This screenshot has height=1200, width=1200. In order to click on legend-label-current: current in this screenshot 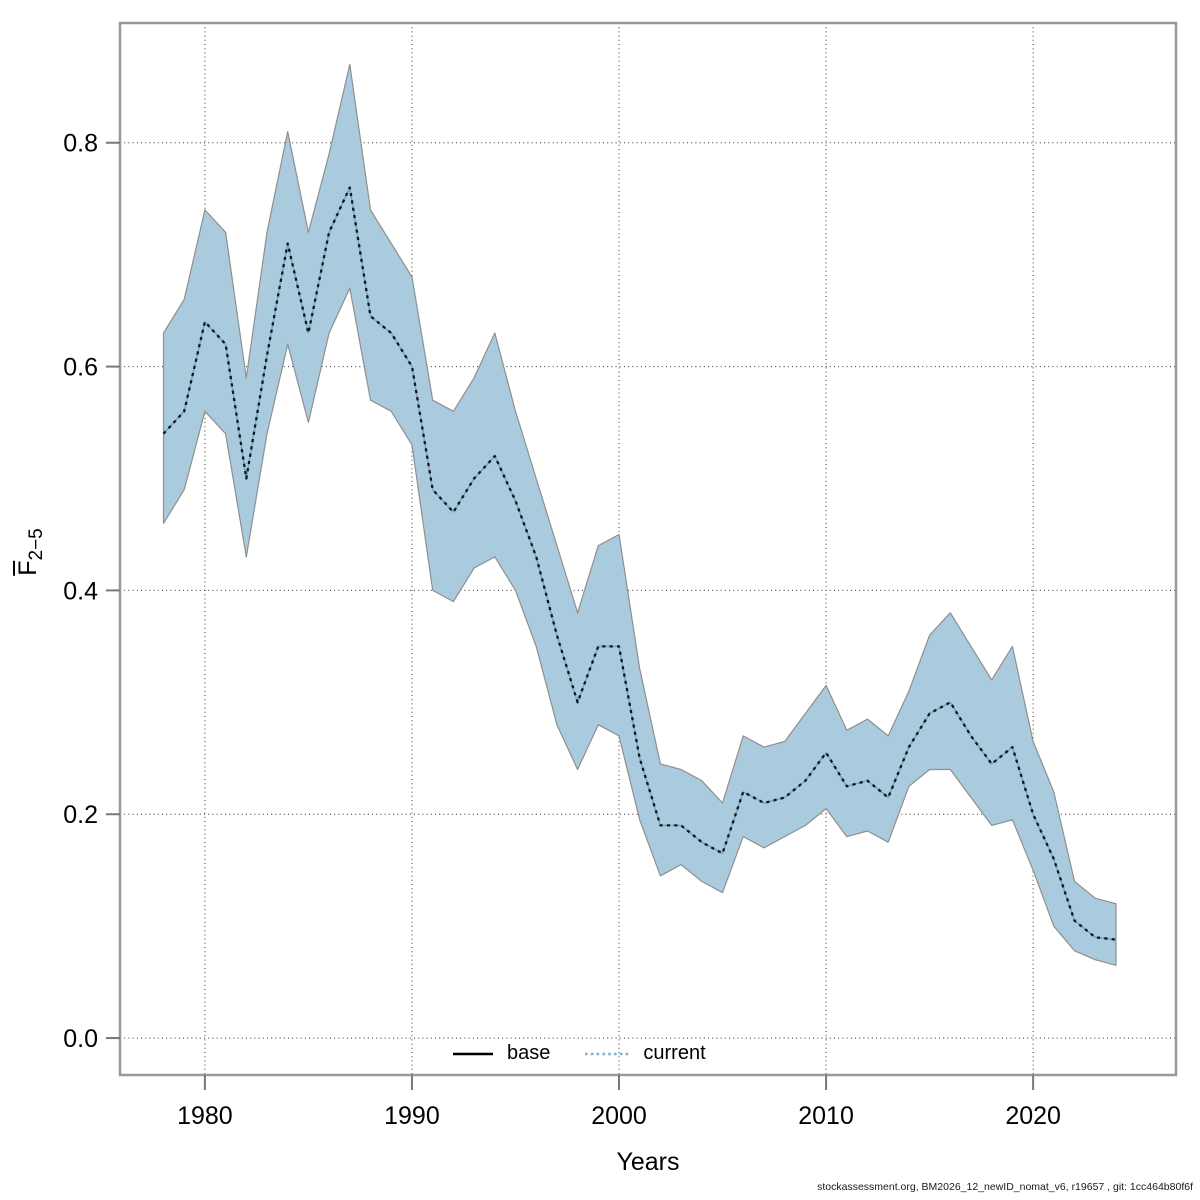, I will do `click(674, 1053)`.